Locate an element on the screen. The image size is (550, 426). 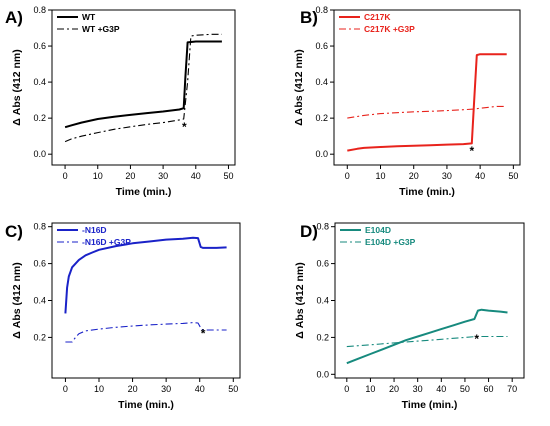
series-line--n16d-g3p is located at coordinates (146, 332).